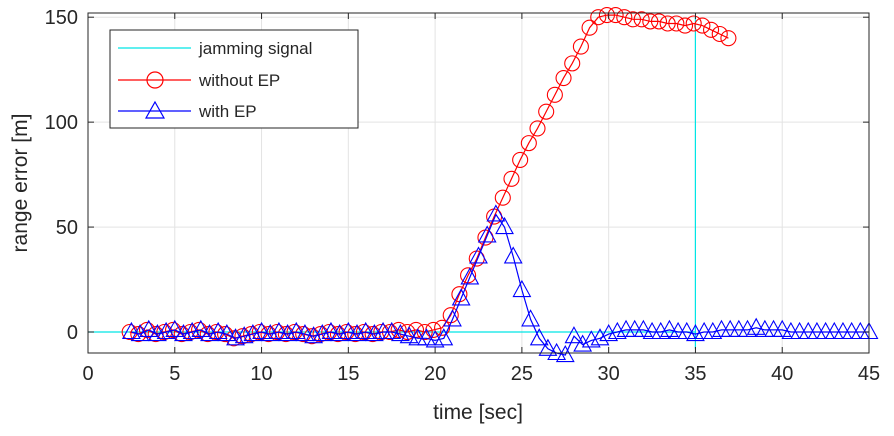 The height and width of the screenshot is (436, 894). What do you see at coordinates (239, 80) in the screenshot?
I see `legend-label-without-ep: without EP` at bounding box center [239, 80].